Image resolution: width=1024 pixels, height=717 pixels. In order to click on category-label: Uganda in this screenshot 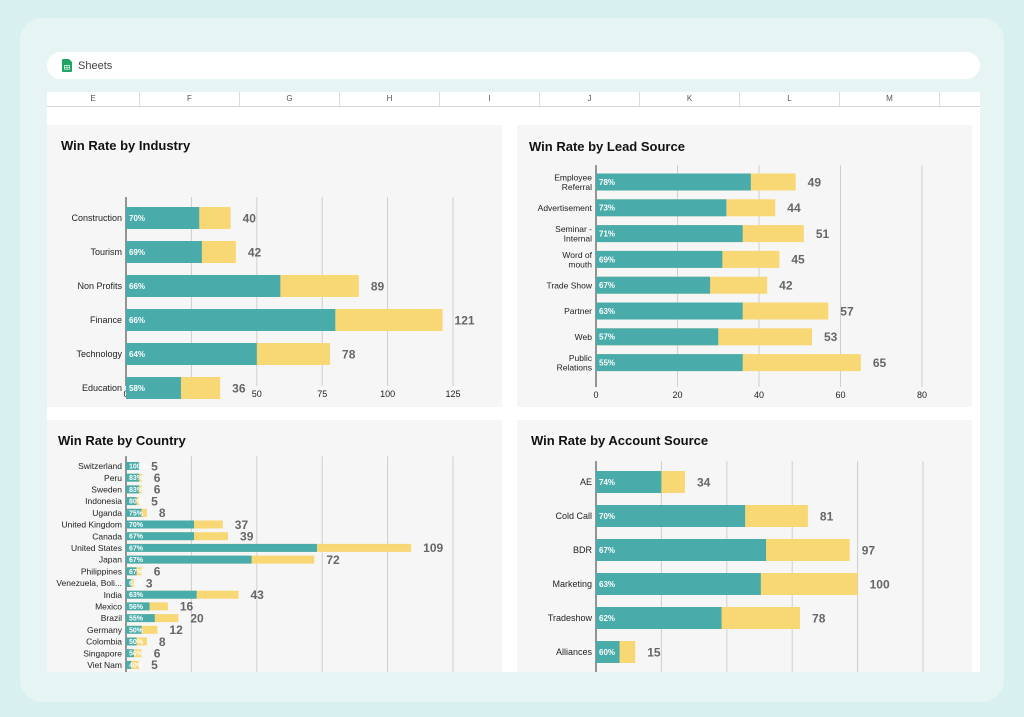, I will do `click(107, 513)`.